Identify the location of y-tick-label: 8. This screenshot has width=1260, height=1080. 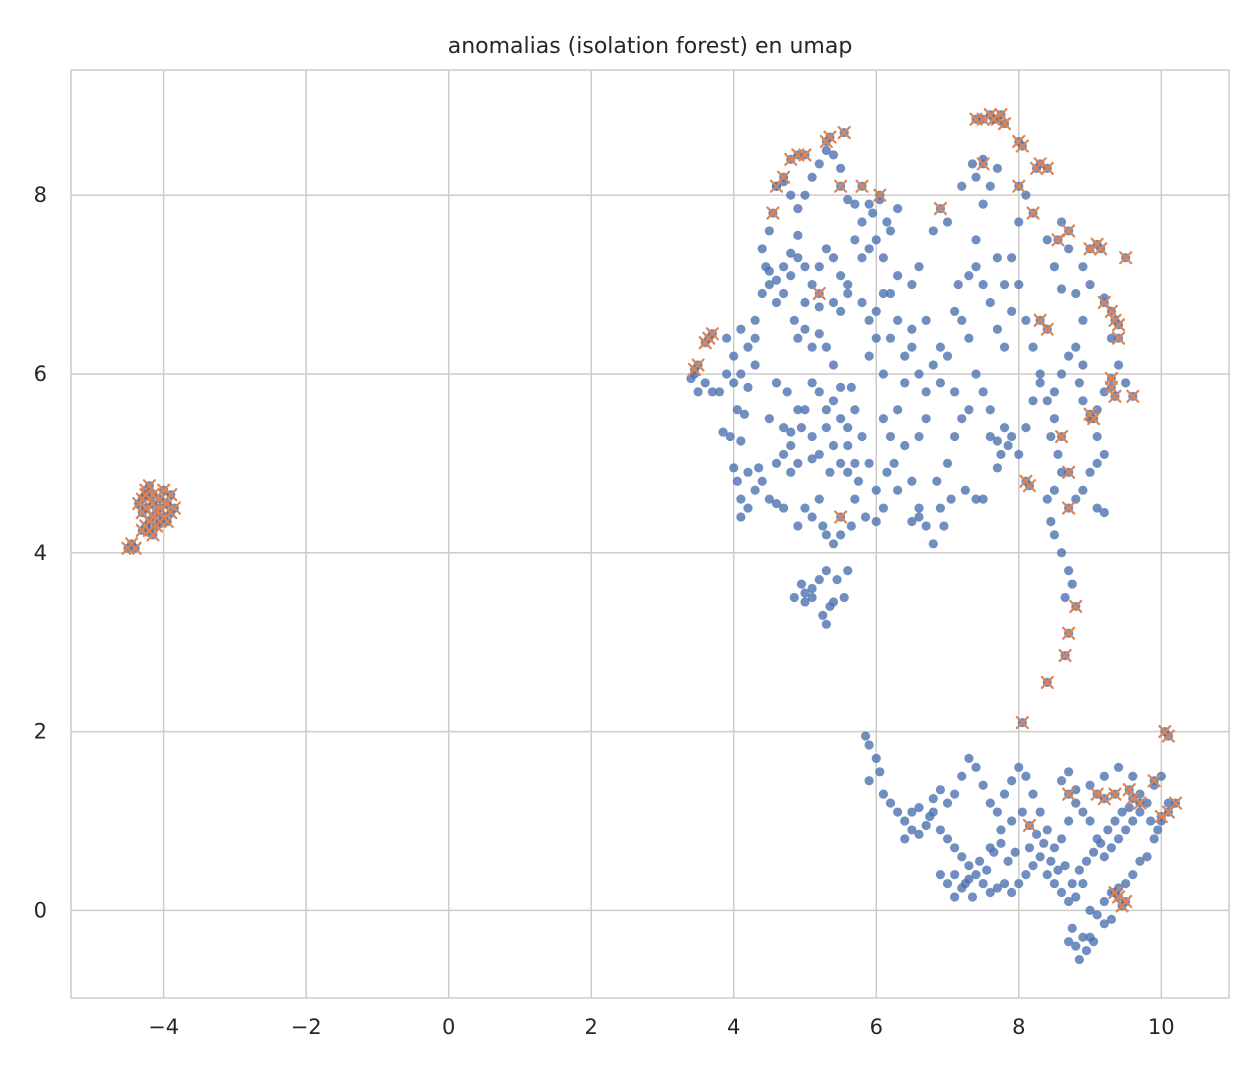
(40, 195).